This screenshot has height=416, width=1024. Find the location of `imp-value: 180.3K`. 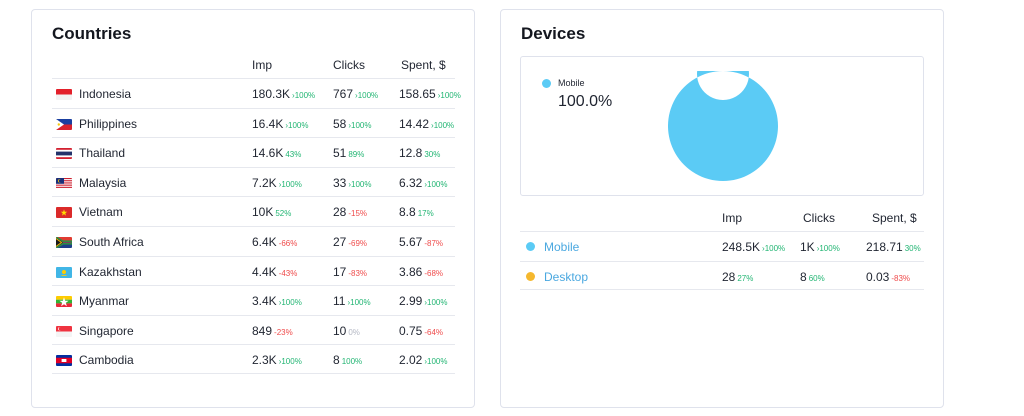

imp-value: 180.3K is located at coordinates (271, 94).